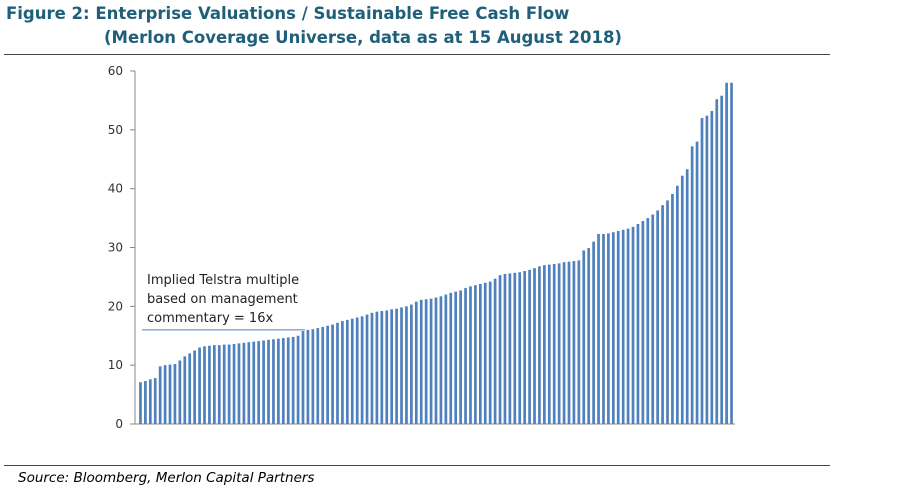 The image size is (902, 492). What do you see at coordinates (115, 365) in the screenshot?
I see `y-tick-label: 10` at bounding box center [115, 365].